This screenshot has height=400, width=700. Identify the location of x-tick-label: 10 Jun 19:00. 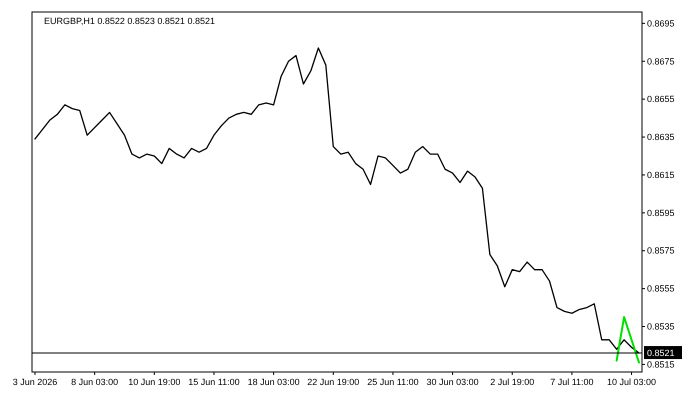
(154, 382).